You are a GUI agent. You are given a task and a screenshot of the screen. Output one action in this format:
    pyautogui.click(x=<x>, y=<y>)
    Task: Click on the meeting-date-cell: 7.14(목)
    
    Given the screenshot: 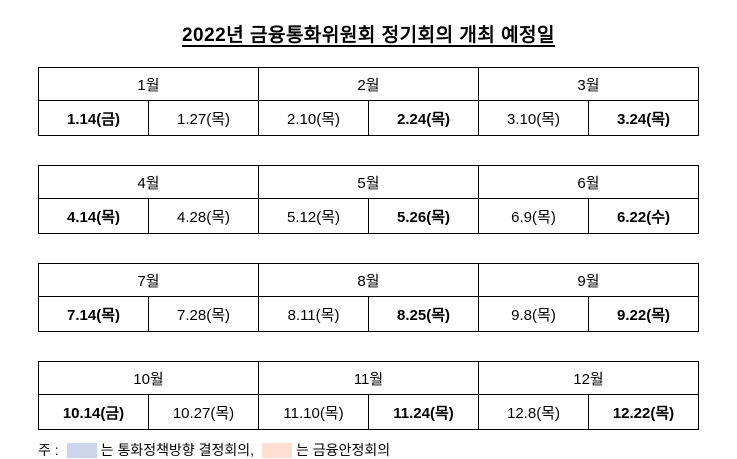 What is the action you would take?
    pyautogui.click(x=93, y=314)
    